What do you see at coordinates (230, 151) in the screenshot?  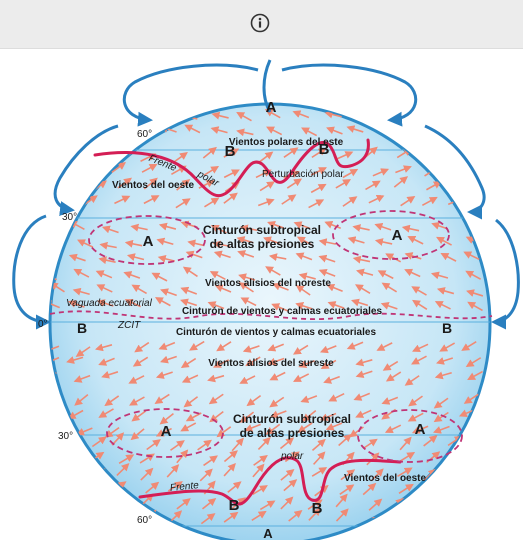 I see `pressure-b-north-1: B` at bounding box center [230, 151].